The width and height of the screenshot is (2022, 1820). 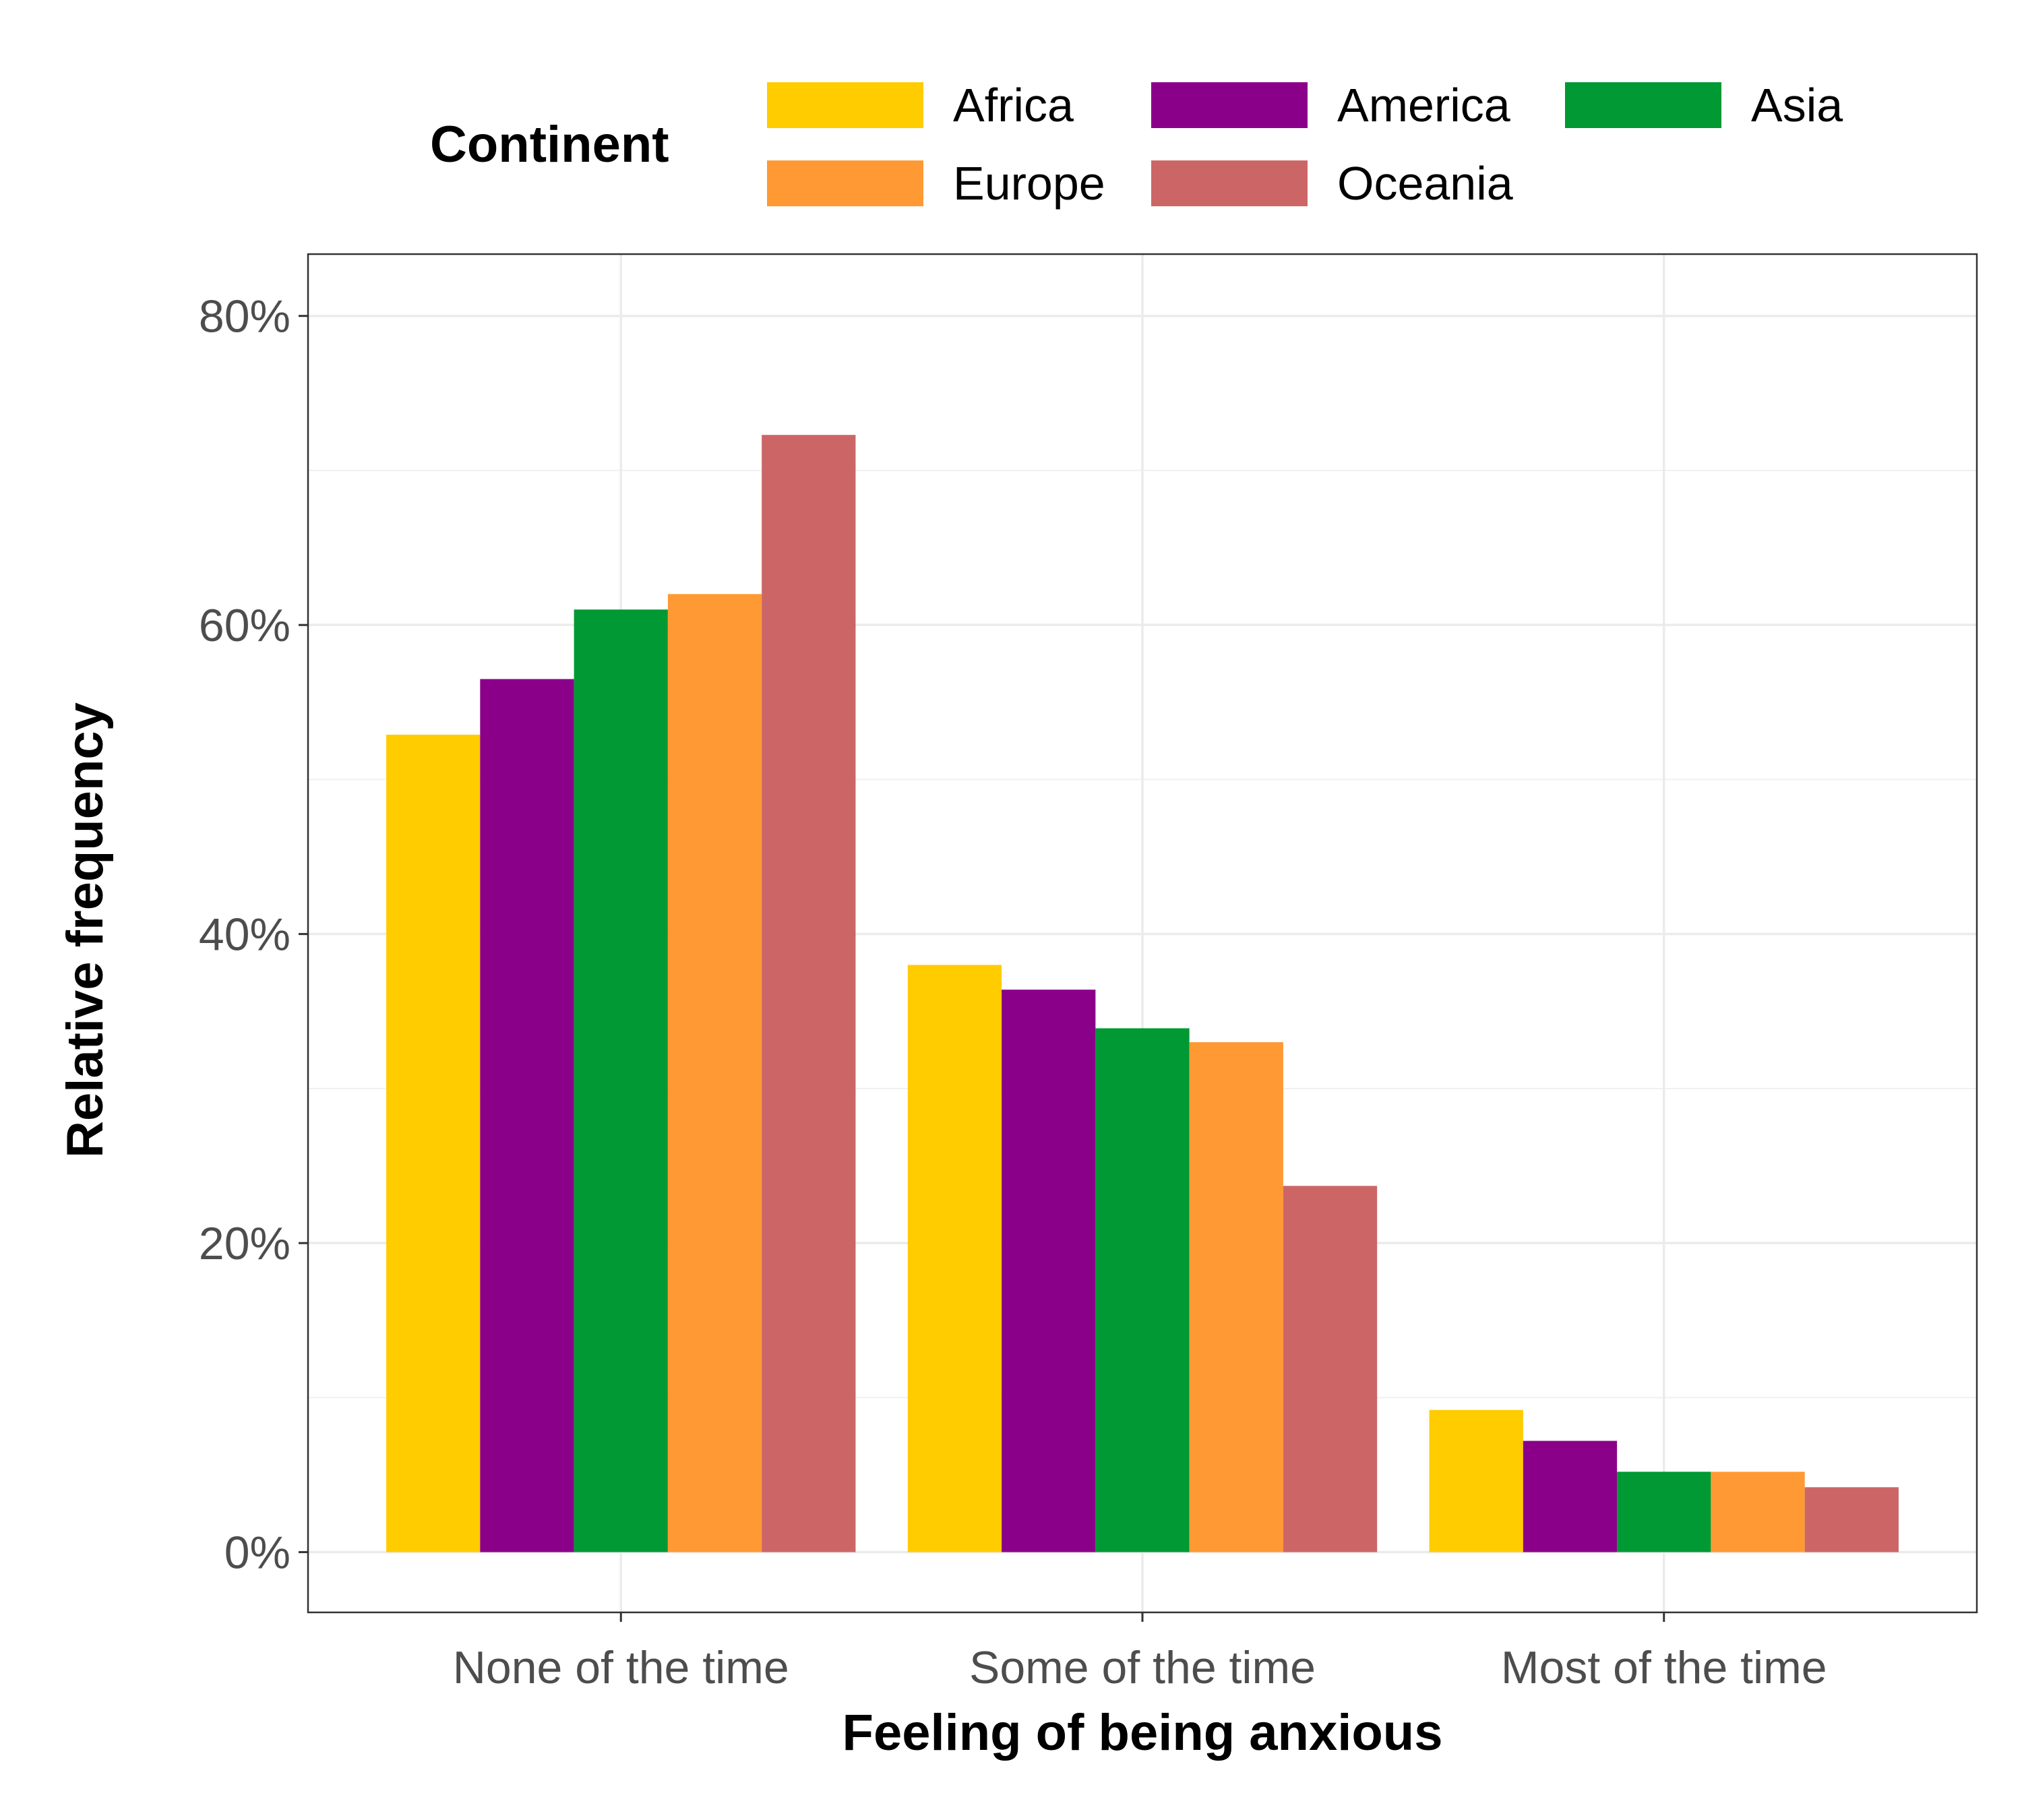 What do you see at coordinates (1425, 183) in the screenshot?
I see `legend-label-oceania: Oceania` at bounding box center [1425, 183].